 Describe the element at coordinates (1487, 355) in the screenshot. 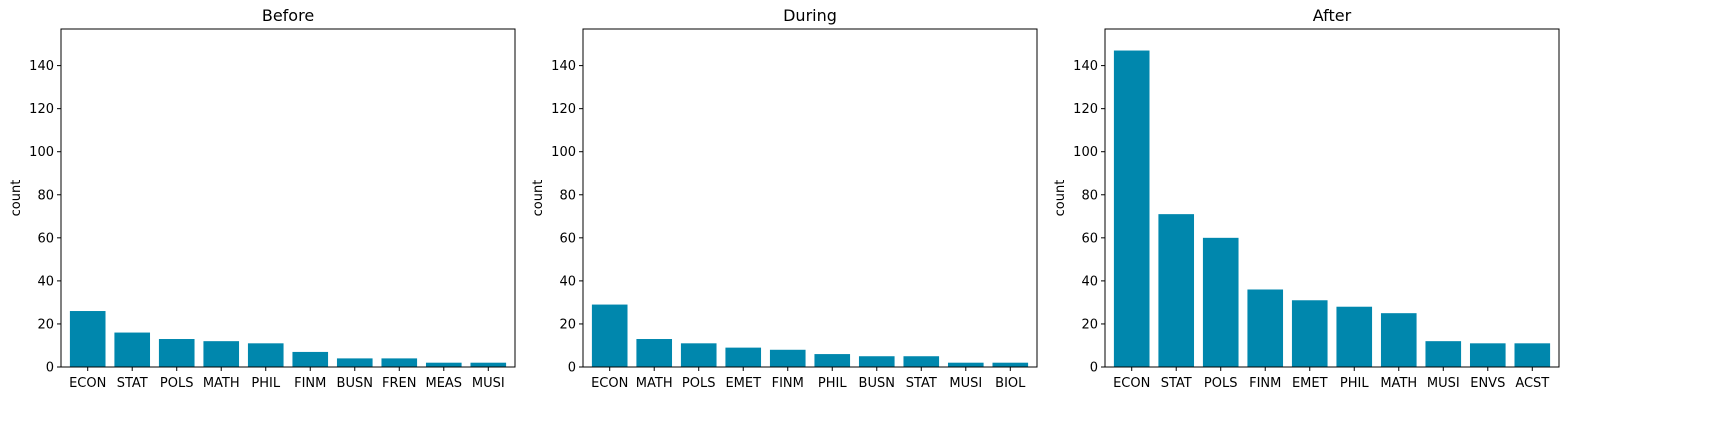

I see `bar-envs` at that location.